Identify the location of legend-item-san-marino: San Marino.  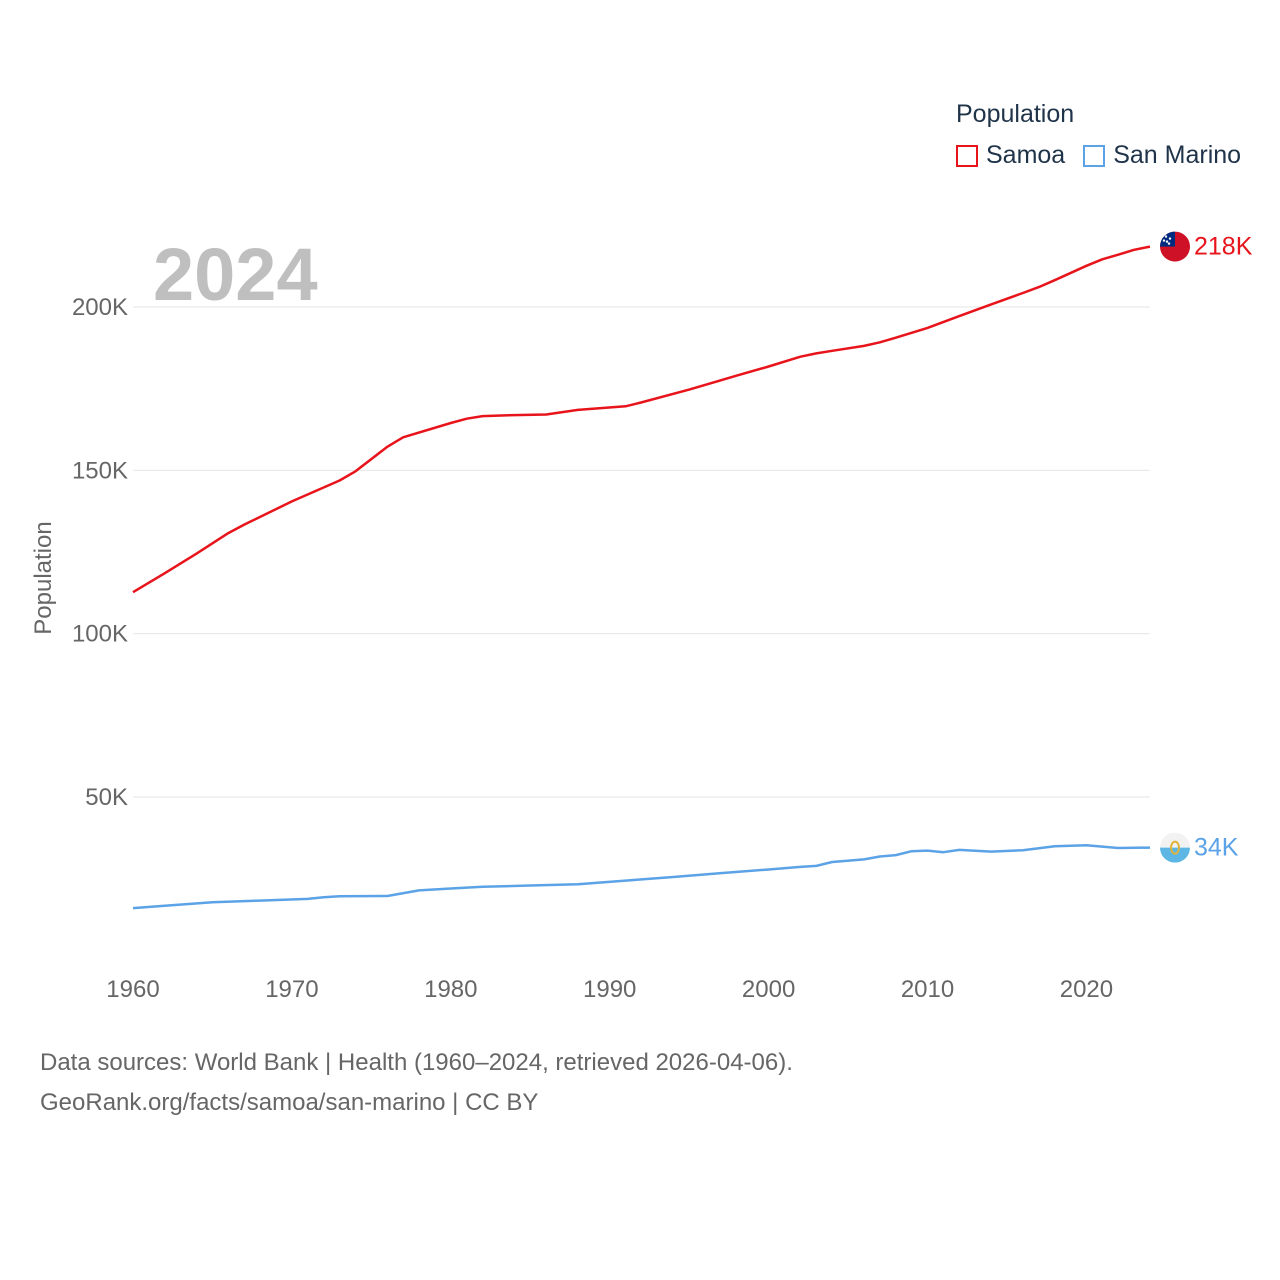
(1162, 155).